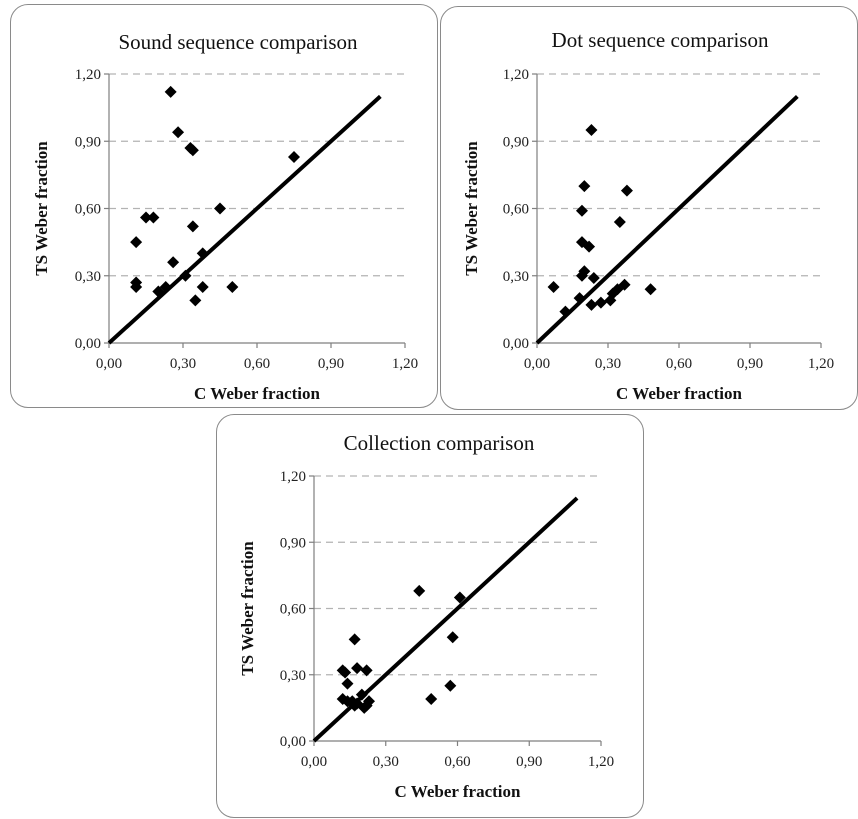 The height and width of the screenshot is (819, 858). I want to click on chart-title: Dot sequence comparison, so click(660, 40).